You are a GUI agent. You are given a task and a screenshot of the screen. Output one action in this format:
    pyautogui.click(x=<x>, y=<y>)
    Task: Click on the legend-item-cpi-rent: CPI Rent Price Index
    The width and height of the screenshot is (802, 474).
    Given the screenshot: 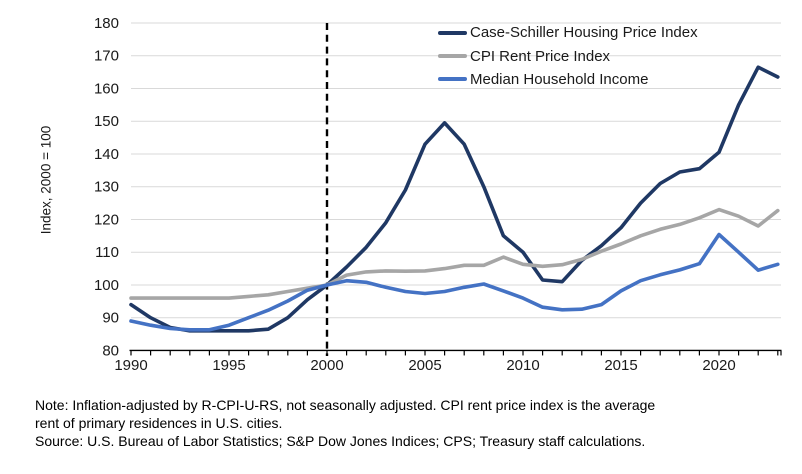 What is the action you would take?
    pyautogui.click(x=568, y=55)
    